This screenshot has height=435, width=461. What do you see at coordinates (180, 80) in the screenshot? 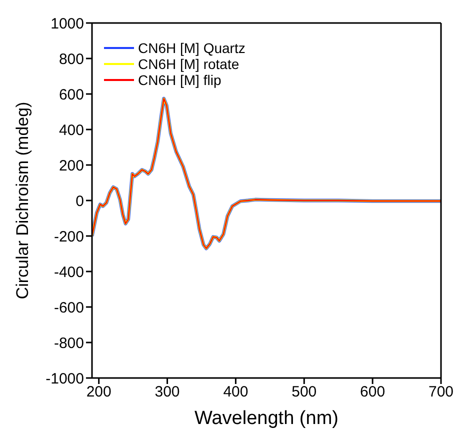
I see `legend-label: CN6H [M] flip` at bounding box center [180, 80].